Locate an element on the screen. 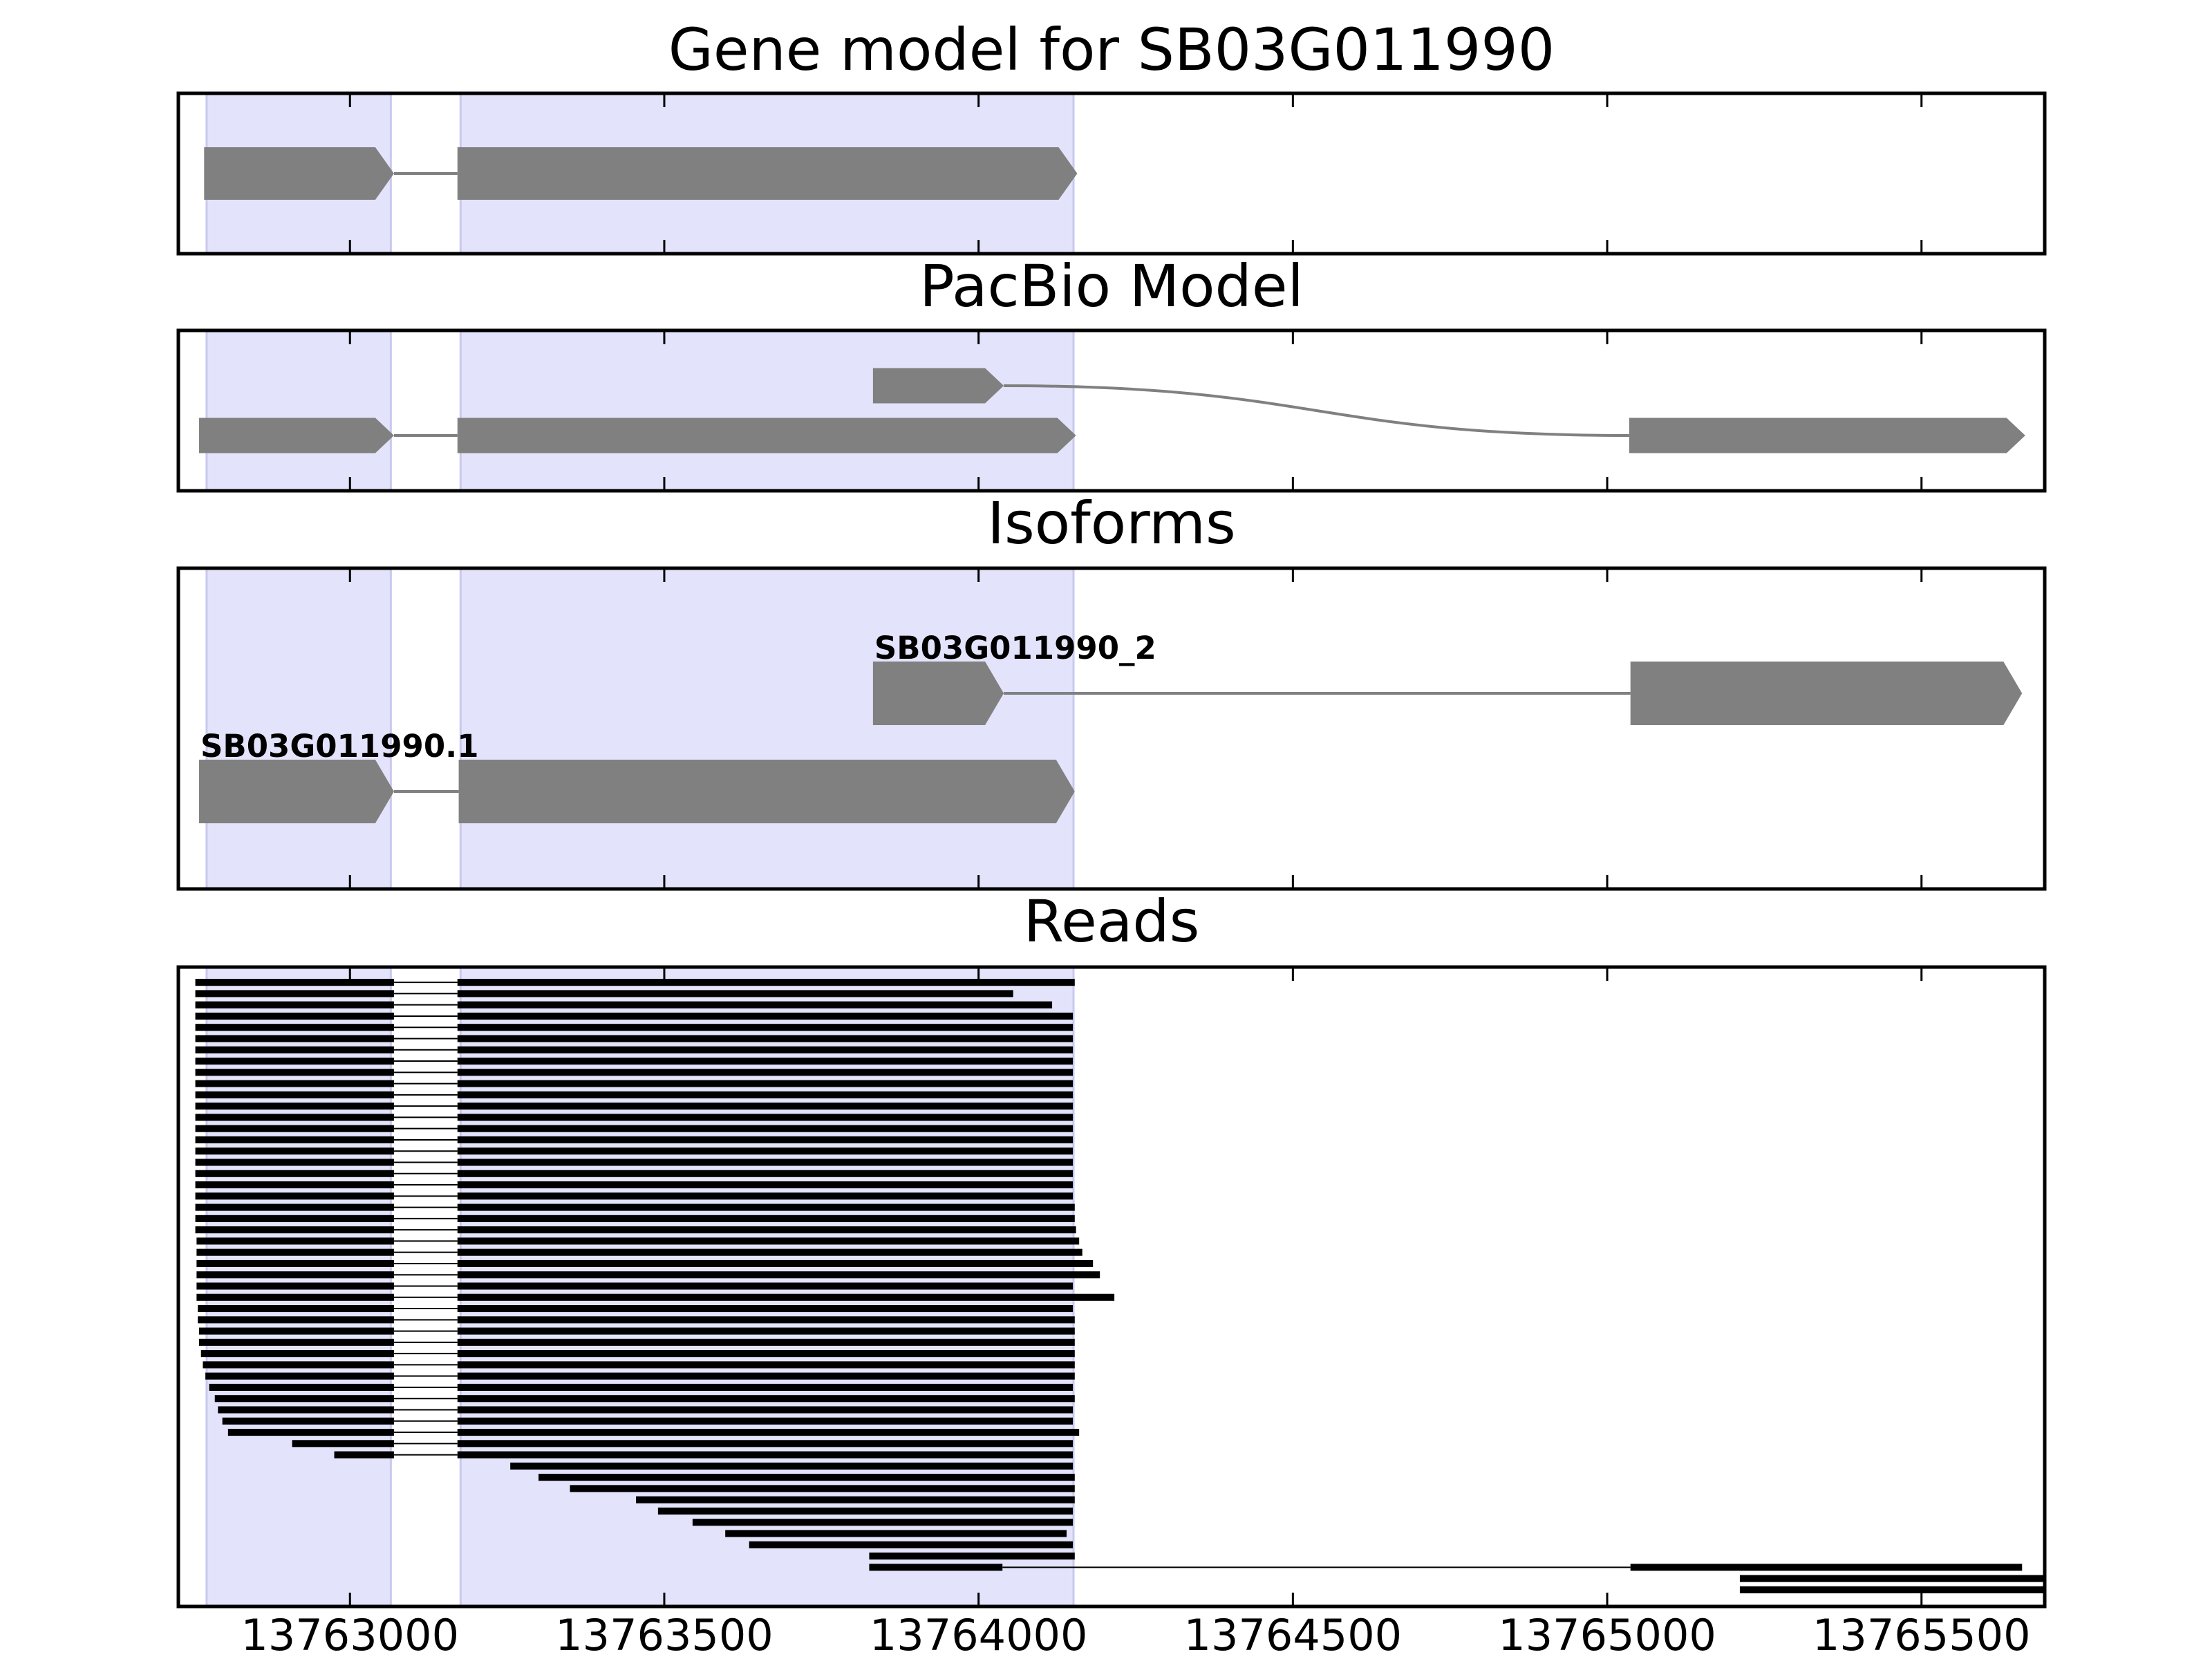 This screenshot has height=1659, width=2212. x-tick-label: 13763000 is located at coordinates (350, 1634).